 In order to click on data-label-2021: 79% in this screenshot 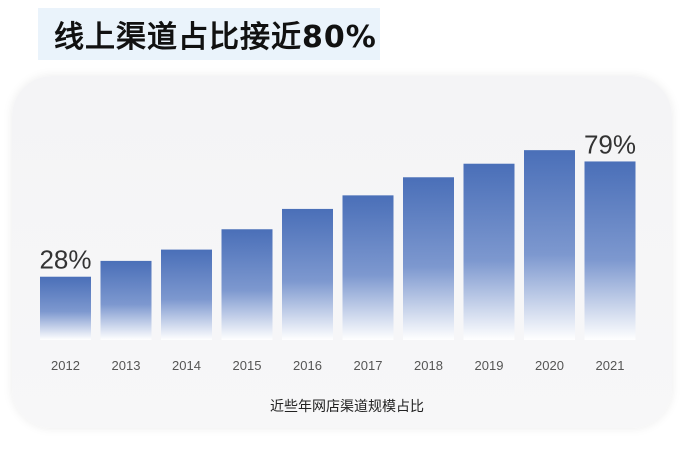, I will do `click(610, 144)`.